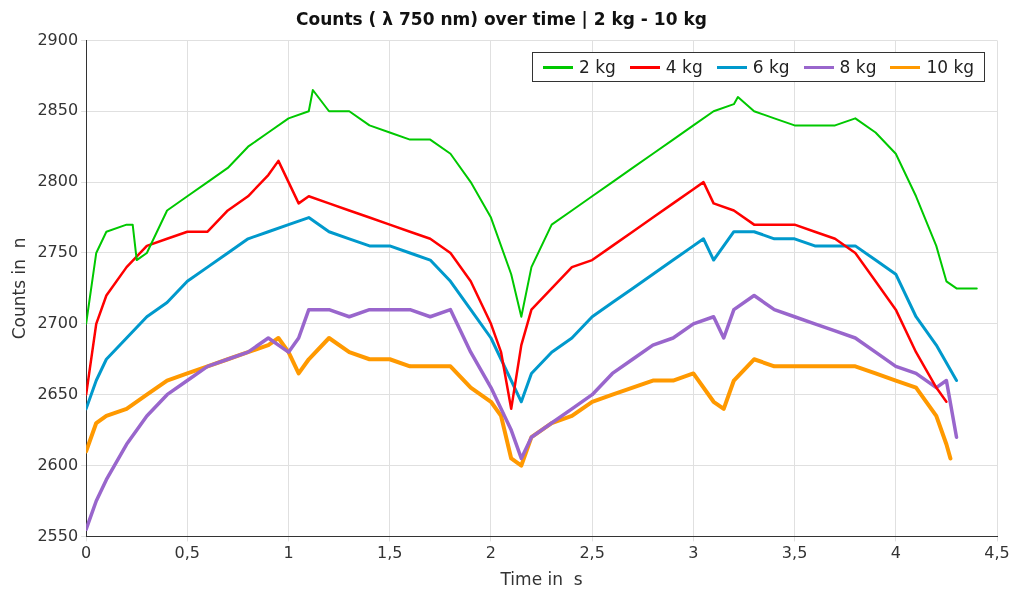 The width and height of the screenshot is (1013, 601). What do you see at coordinates (86, 553) in the screenshot?
I see `x-tick-label: 0` at bounding box center [86, 553].